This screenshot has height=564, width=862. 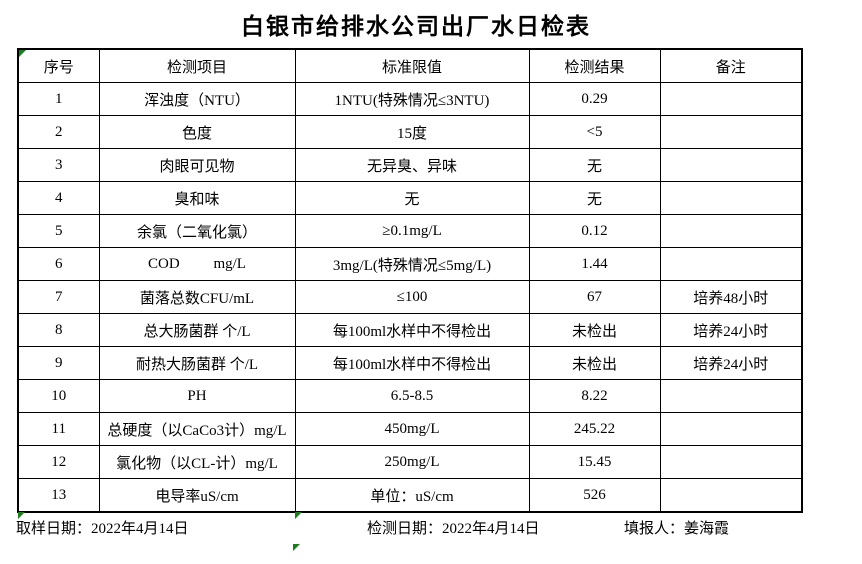 I want to click on cell-standard: 无异臭、异味, so click(x=412, y=165).